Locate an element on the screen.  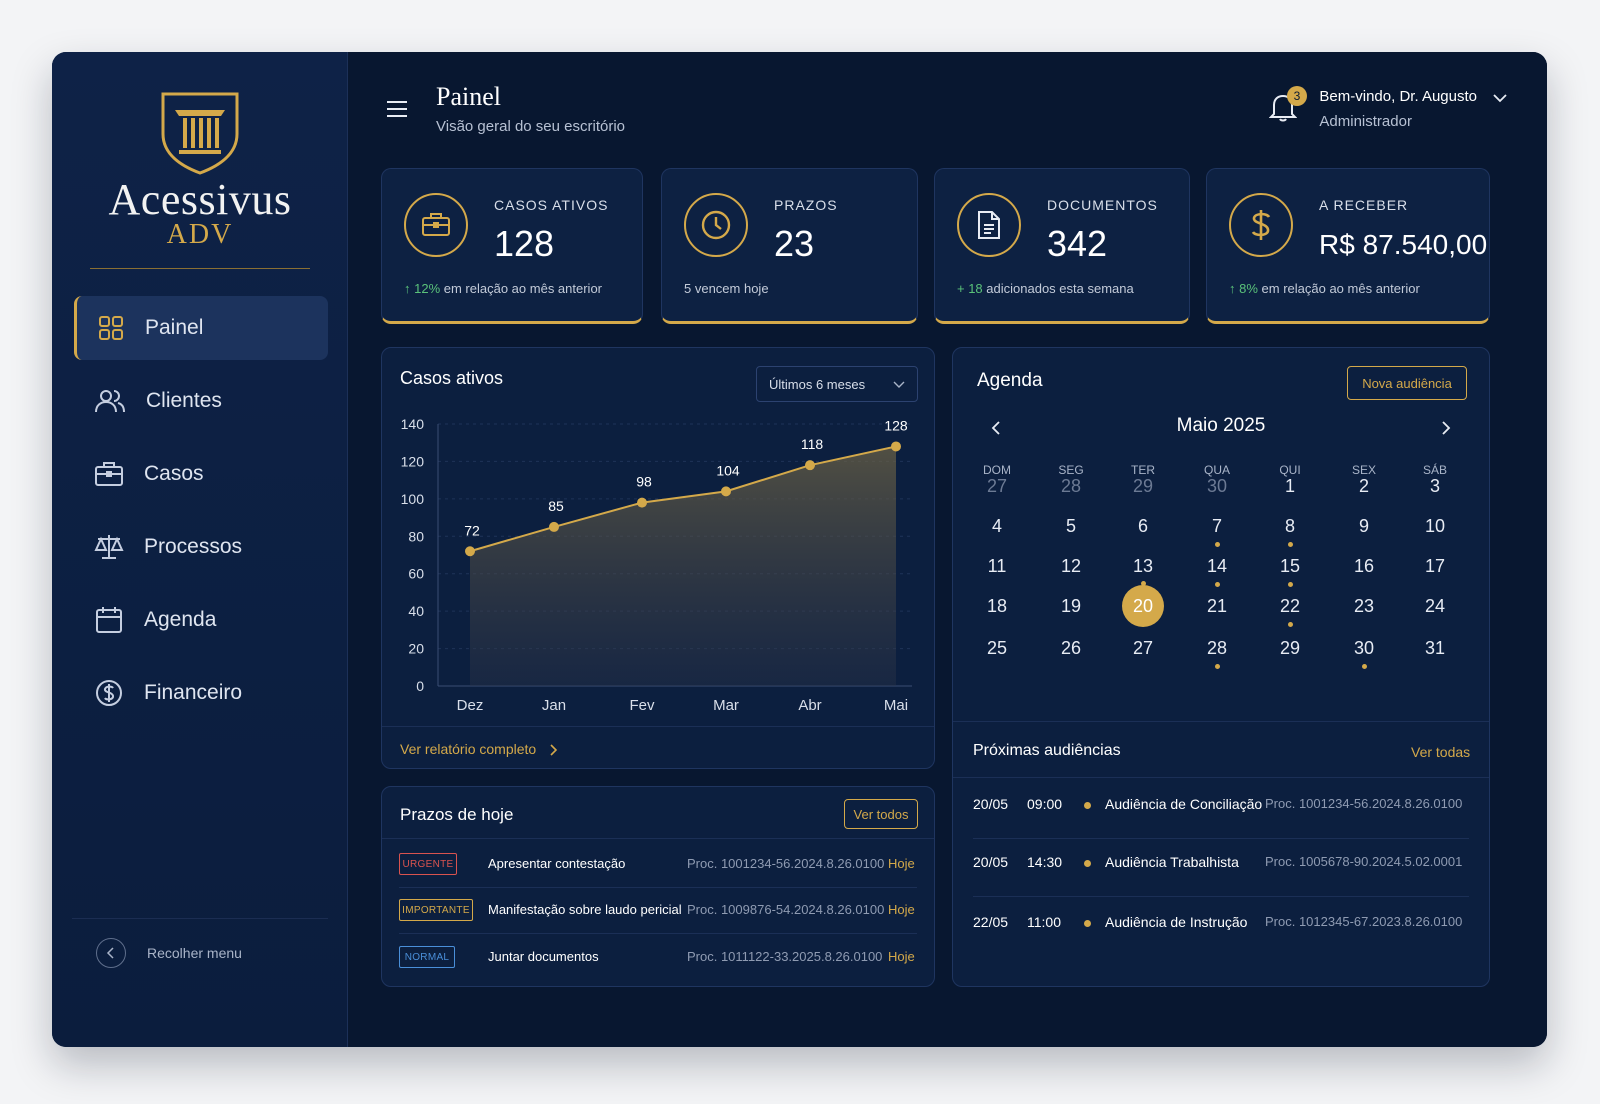
calendar-day: 22 is located at coordinates (1290, 606).